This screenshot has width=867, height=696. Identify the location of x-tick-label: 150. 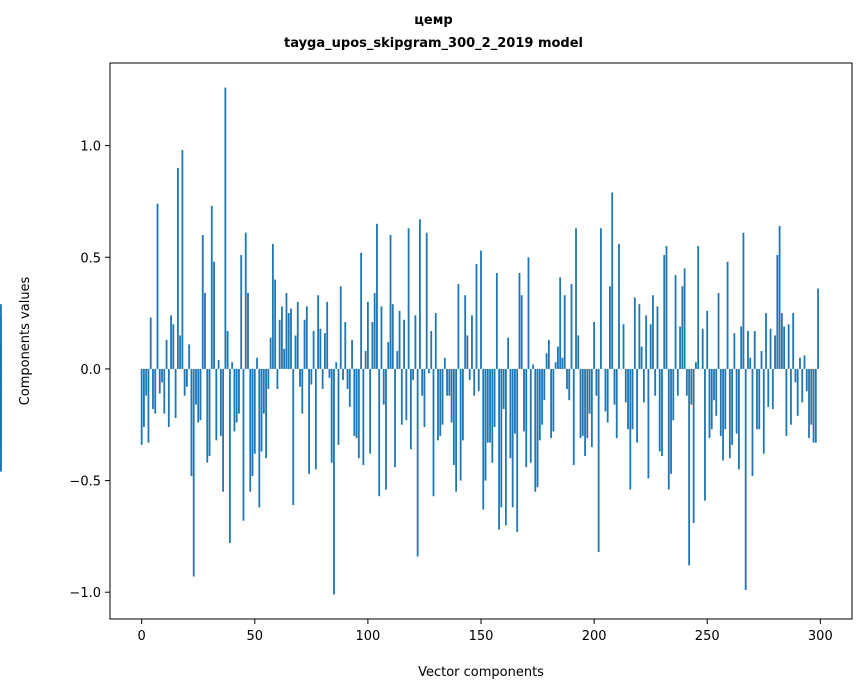
(481, 636).